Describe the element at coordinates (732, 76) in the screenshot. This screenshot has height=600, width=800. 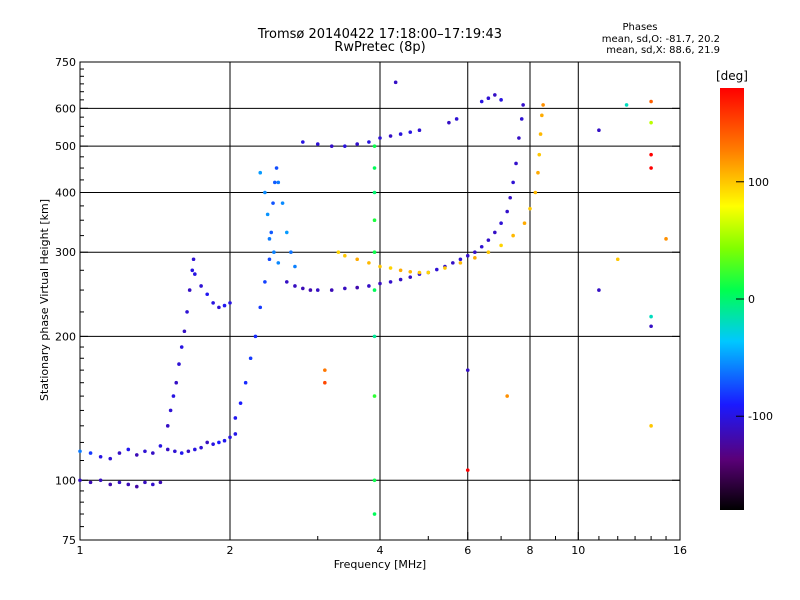
I see `colorbar-label: [deg]` at that location.